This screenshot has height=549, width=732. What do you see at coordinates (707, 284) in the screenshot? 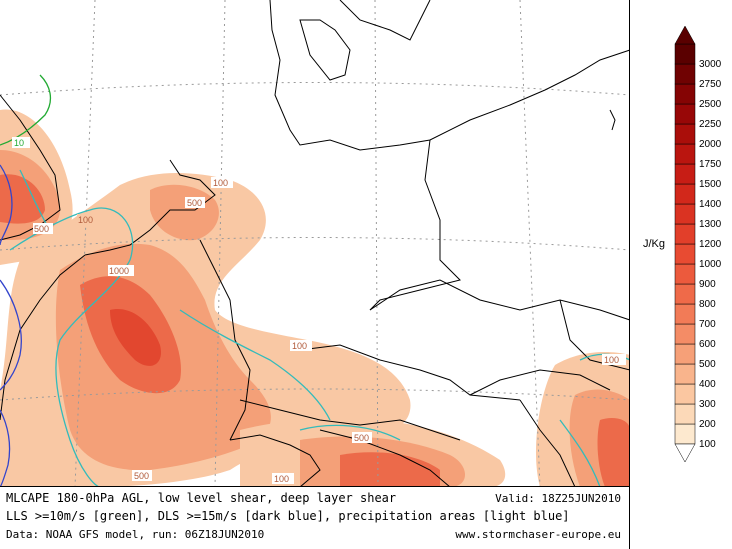
I see `colorbar-tick-label: 900` at bounding box center [707, 284].